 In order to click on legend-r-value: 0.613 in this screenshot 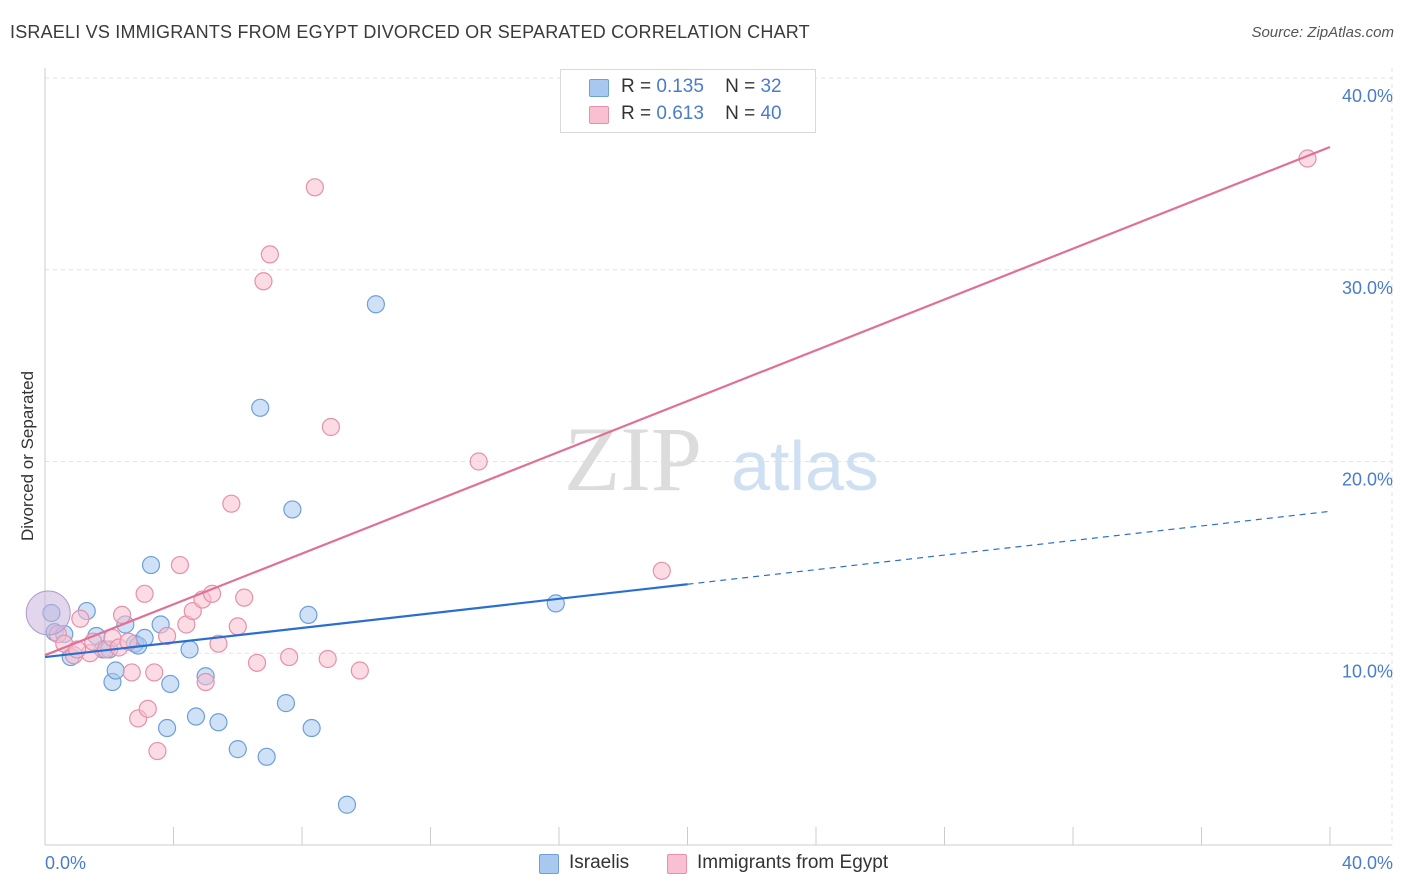, I will do `click(680, 113)`.